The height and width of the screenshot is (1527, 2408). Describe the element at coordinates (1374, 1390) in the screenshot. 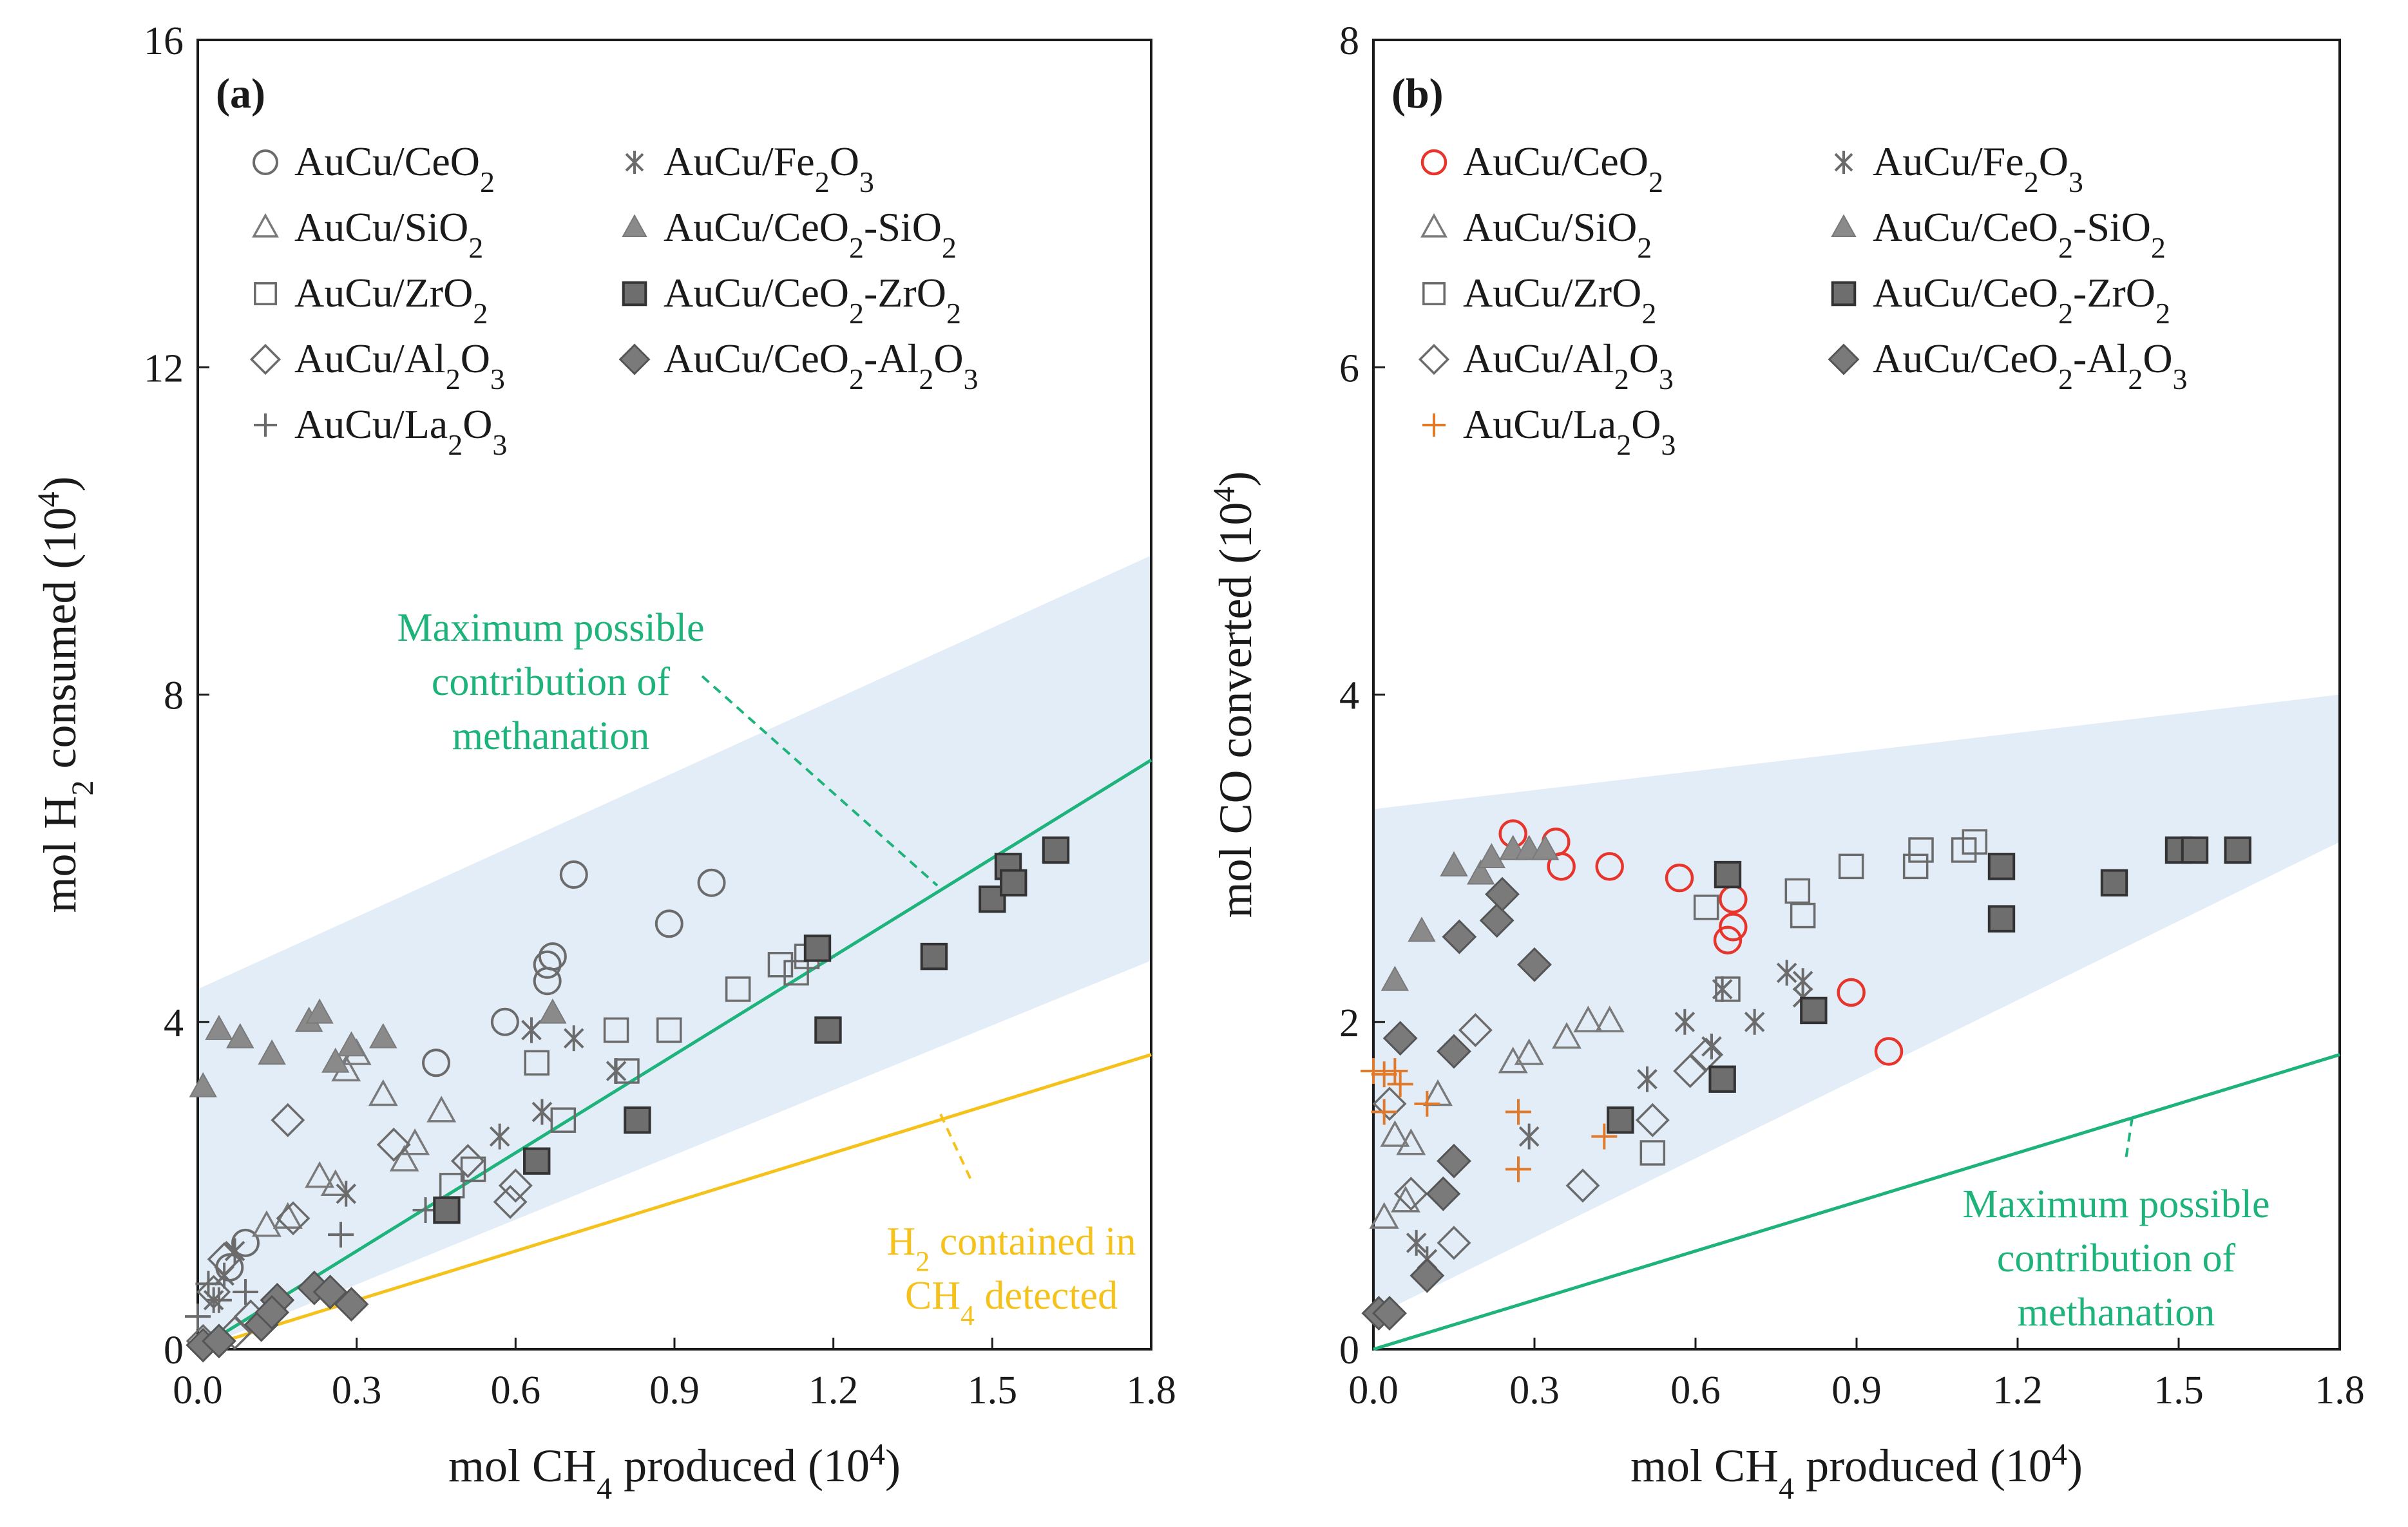

I see `x-tick-label: 0.0` at that location.